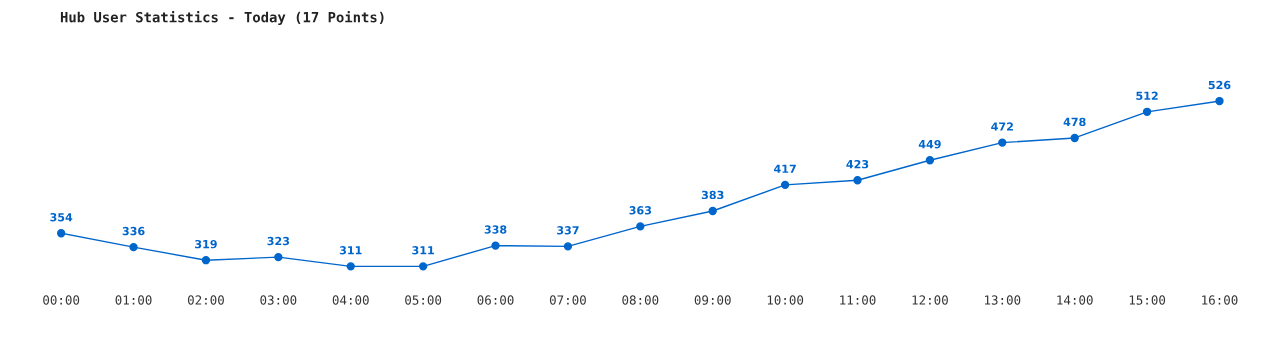  Describe the element at coordinates (206, 244) in the screenshot. I see `data-label: 319` at that location.